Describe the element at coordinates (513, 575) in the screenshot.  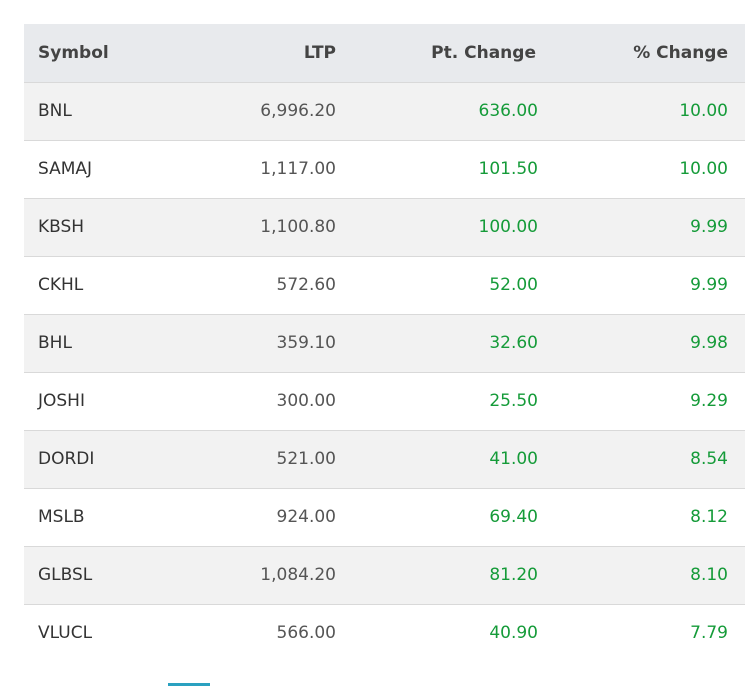
I see `pt-change-cell: 81.20` at that location.